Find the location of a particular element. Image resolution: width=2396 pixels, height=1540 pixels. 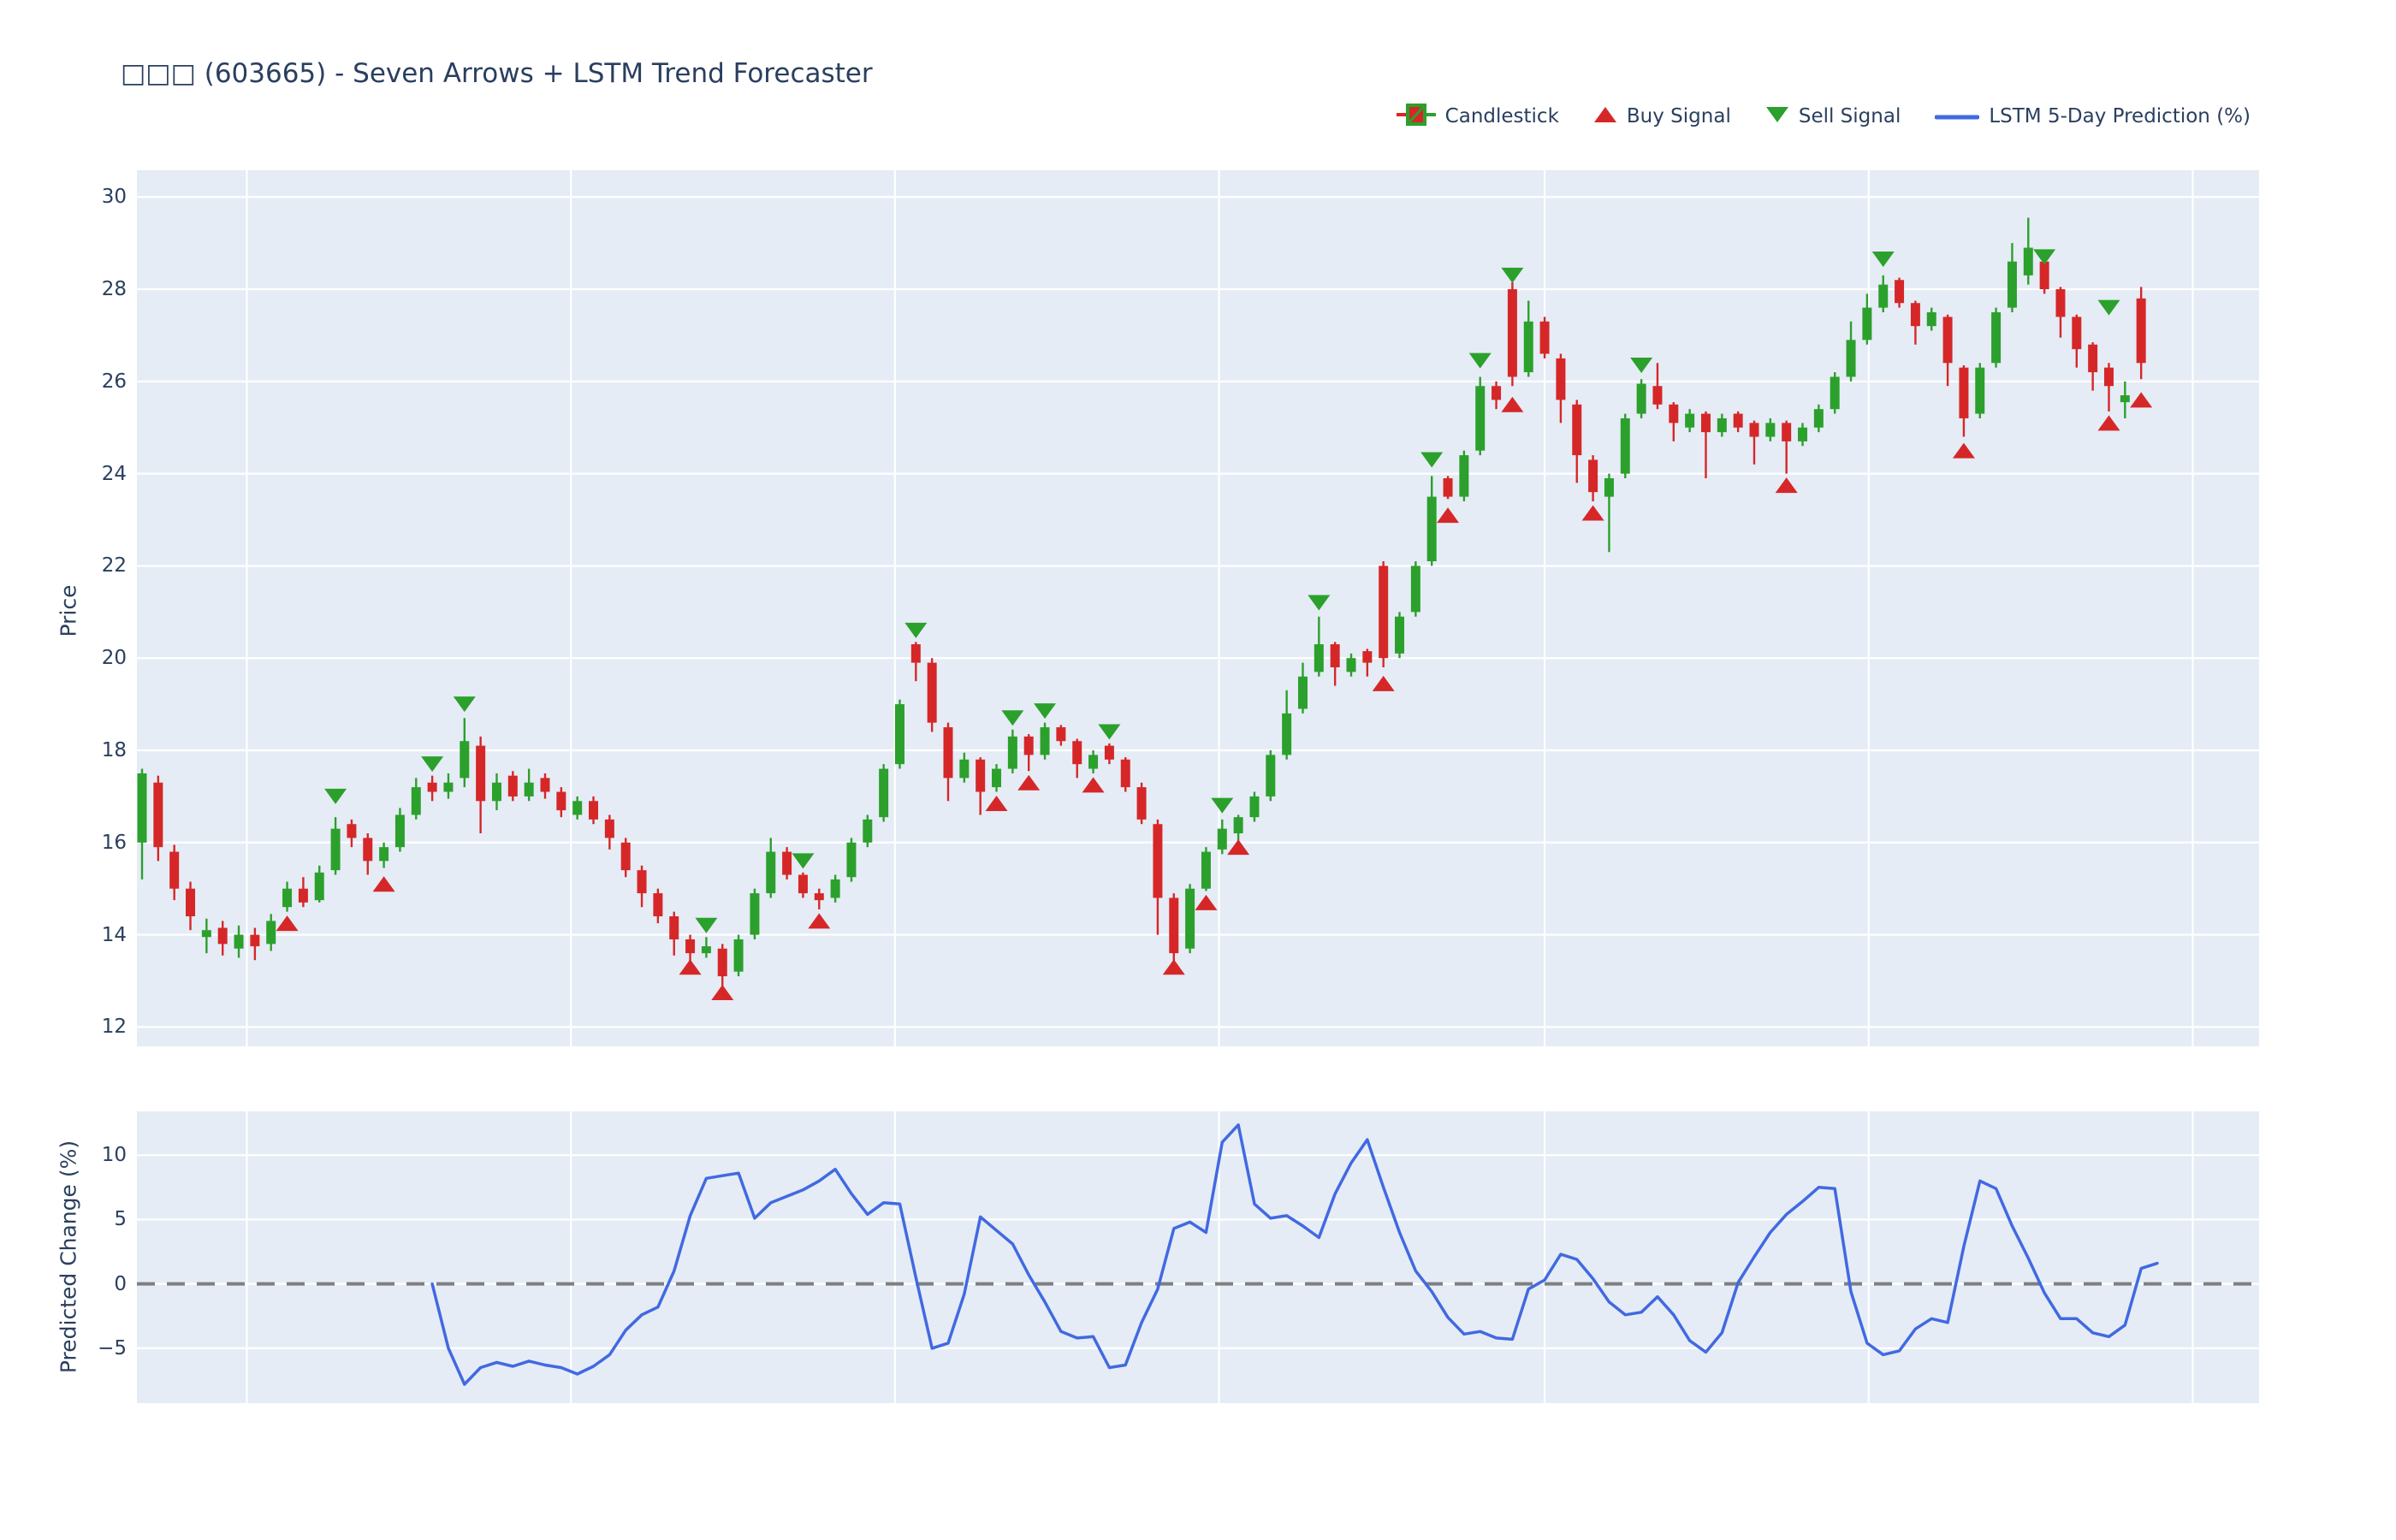

legend-item-lstm-prediction: LSTM 5-Day Prediction (%) is located at coordinates (2092, 116).